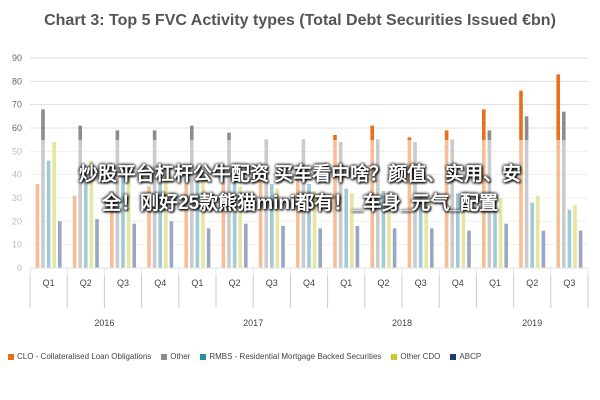 This screenshot has height=400, width=600. I want to click on legend-label: ABCP, so click(470, 356).